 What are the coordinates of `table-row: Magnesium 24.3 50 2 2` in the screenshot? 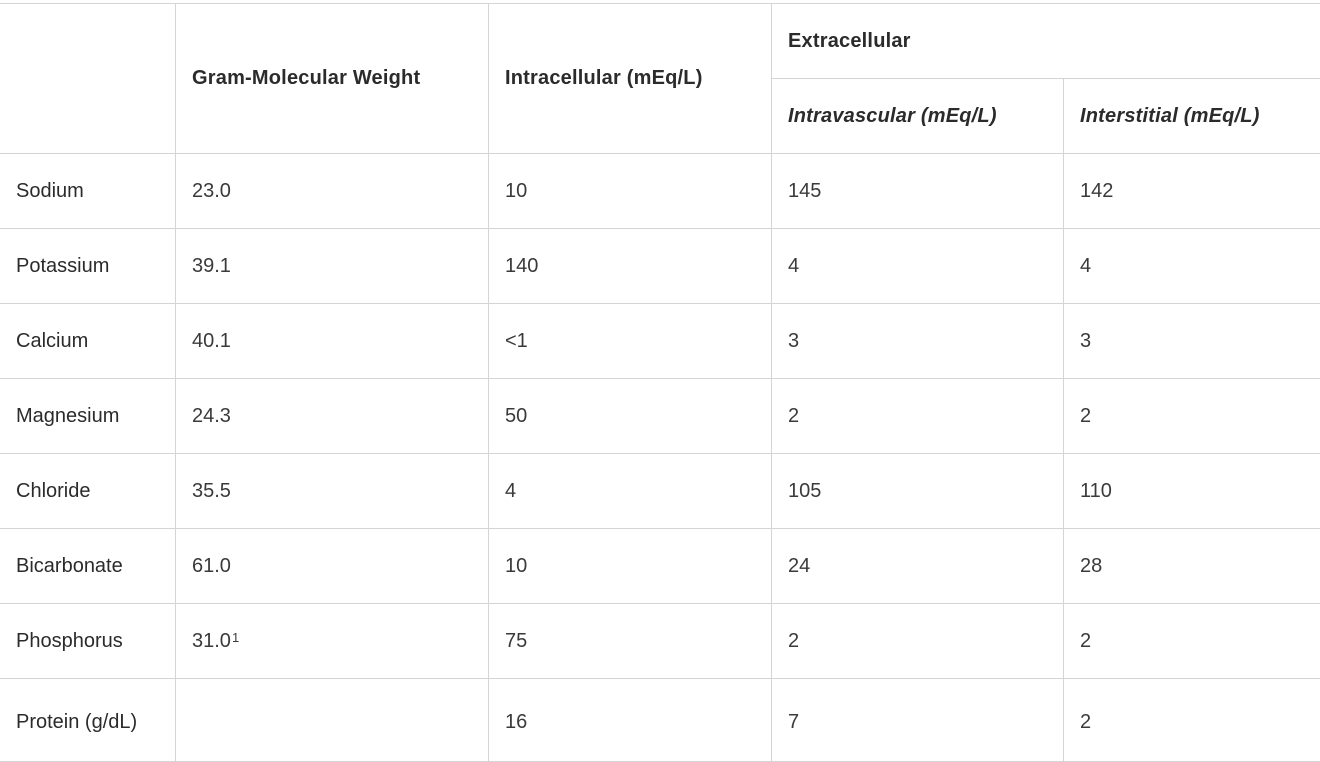 It's located at (660, 416).